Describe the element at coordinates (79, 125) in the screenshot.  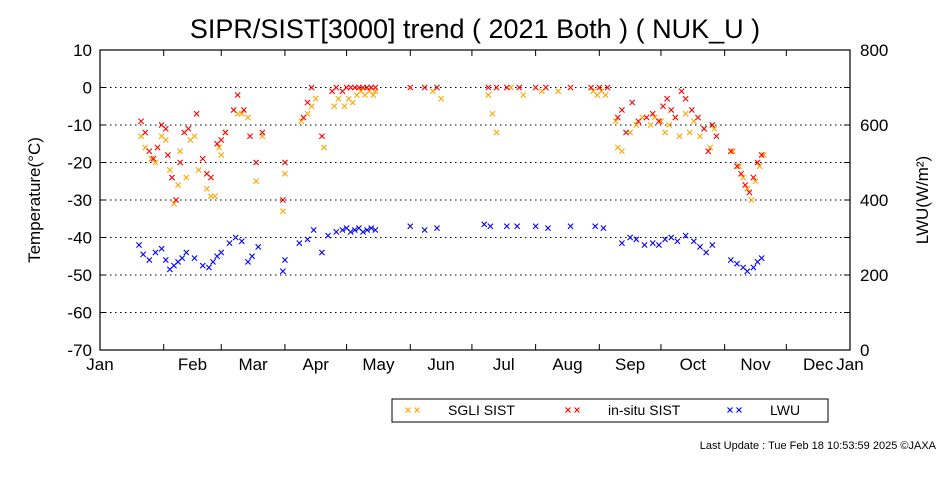
I see `y-tick-label: -10` at that location.